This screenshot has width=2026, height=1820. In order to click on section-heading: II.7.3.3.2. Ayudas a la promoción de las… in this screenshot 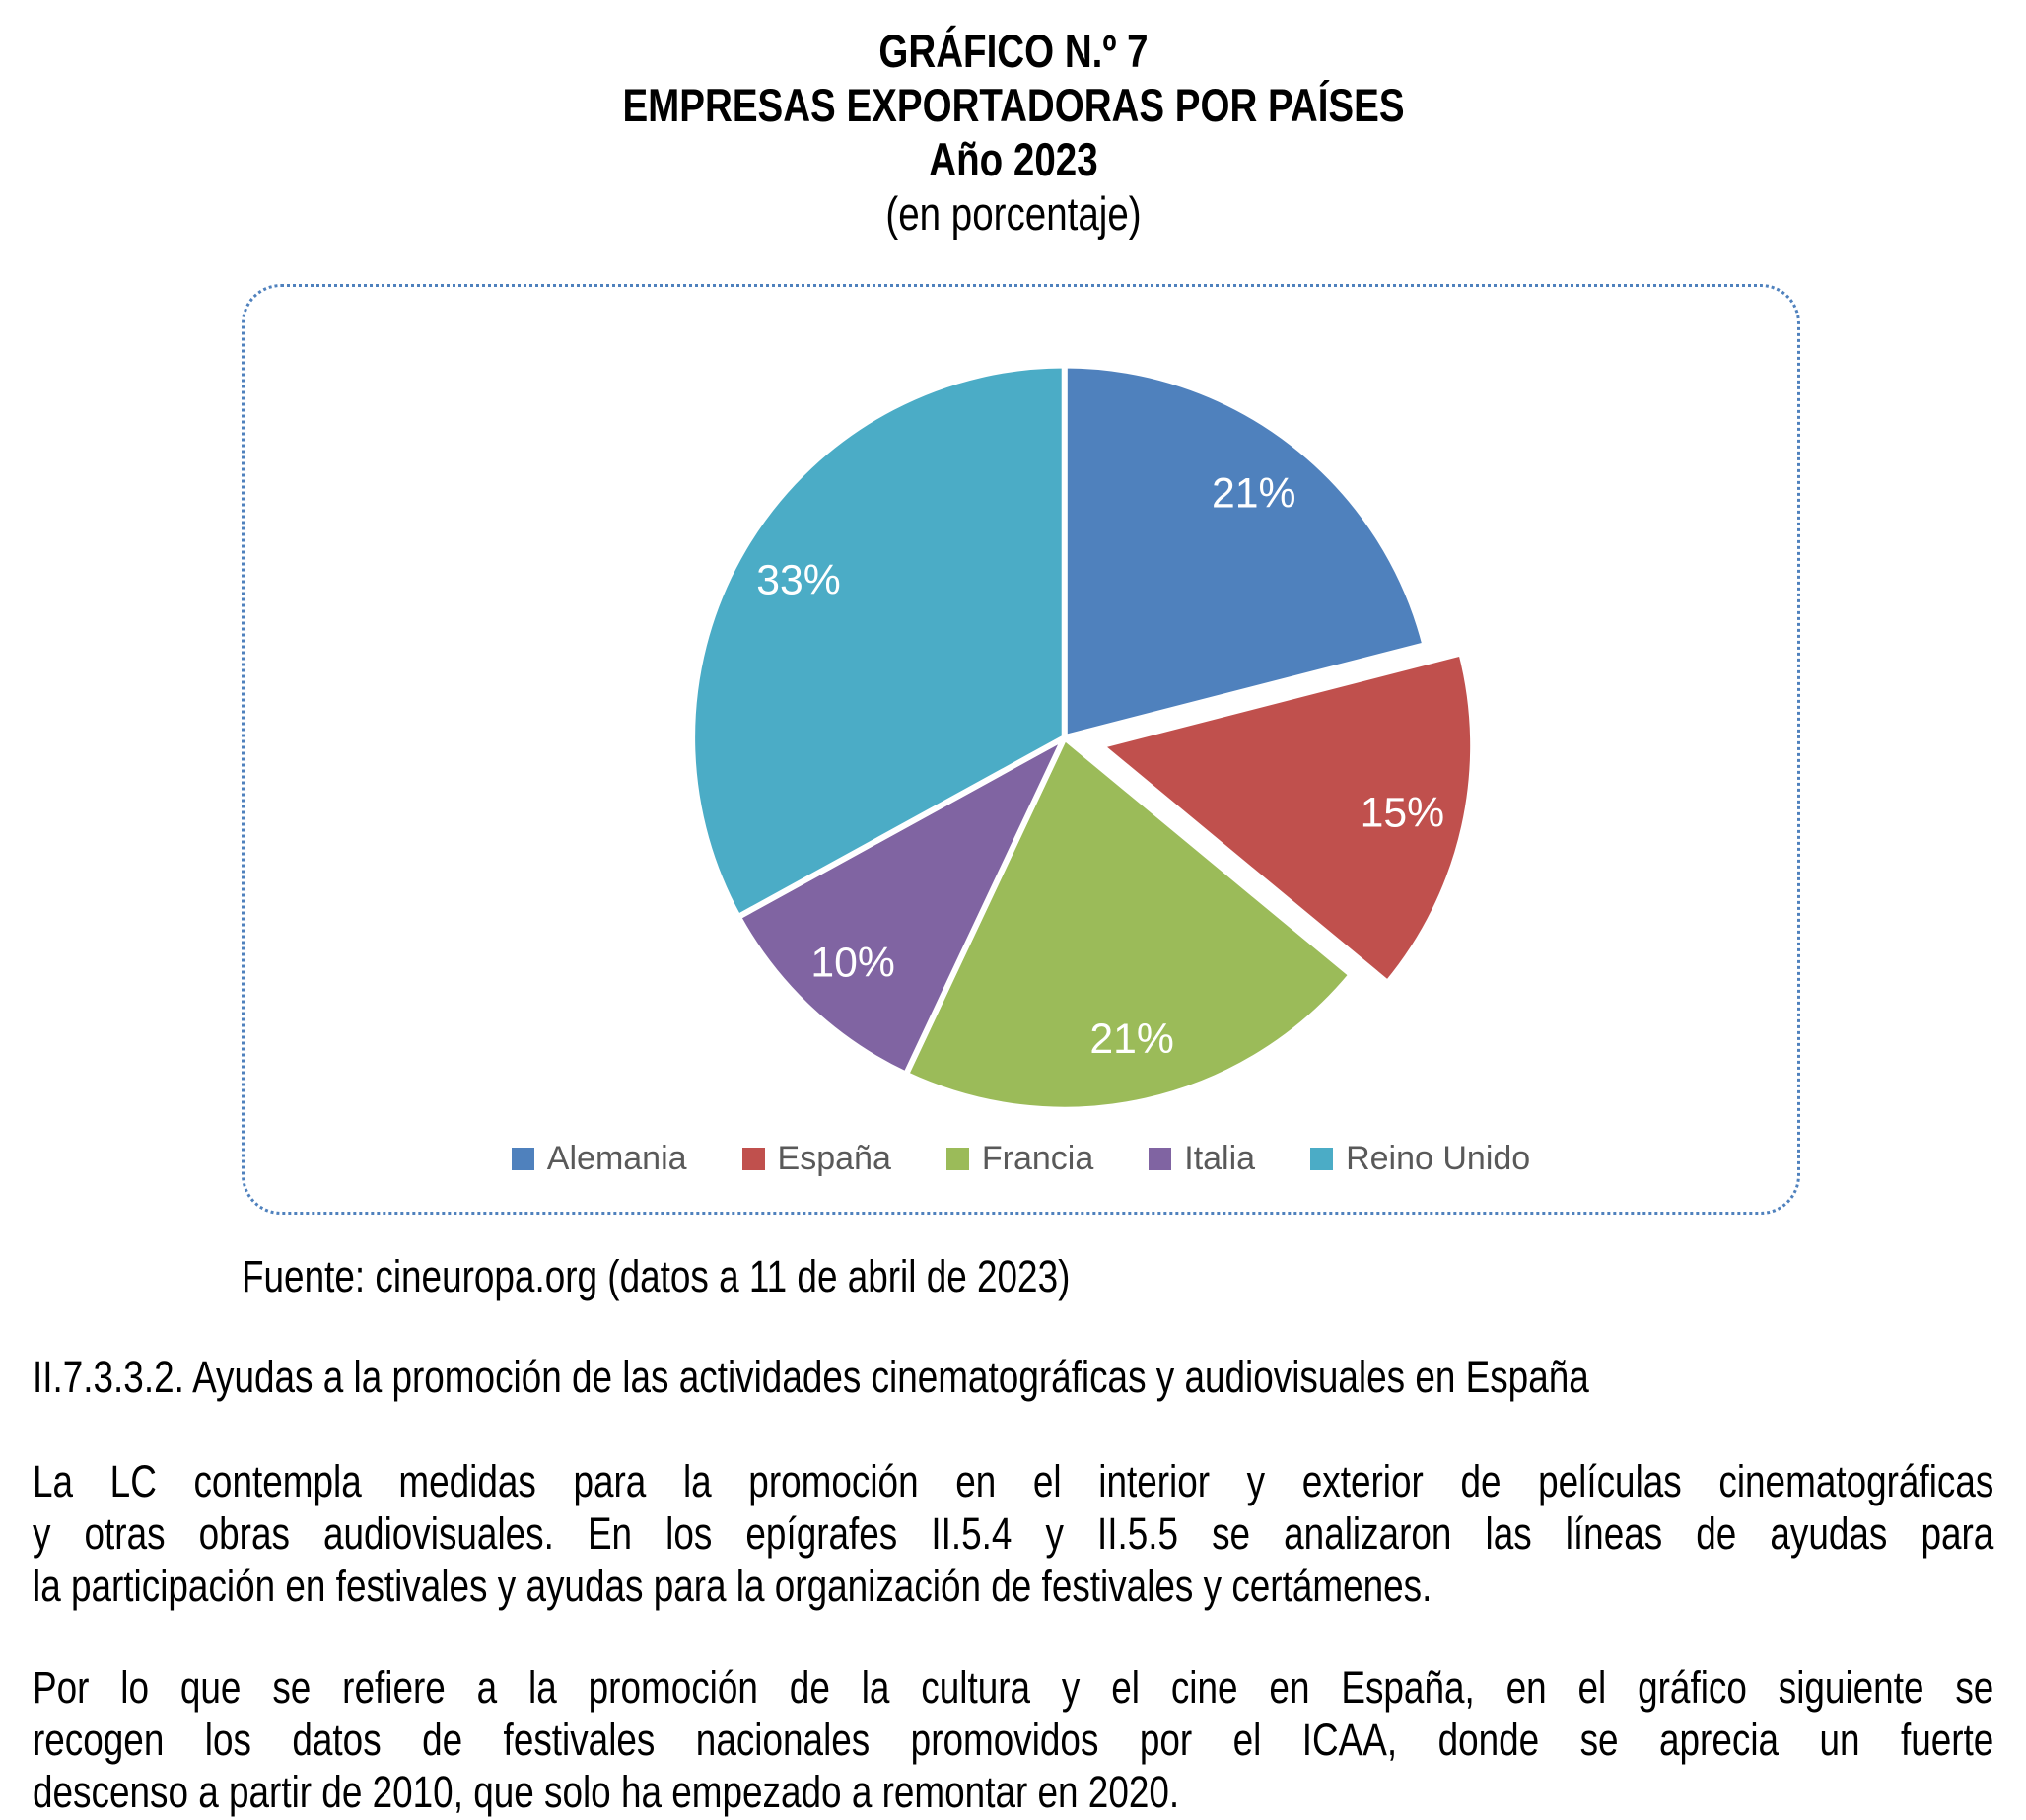, I will do `click(811, 1377)`.